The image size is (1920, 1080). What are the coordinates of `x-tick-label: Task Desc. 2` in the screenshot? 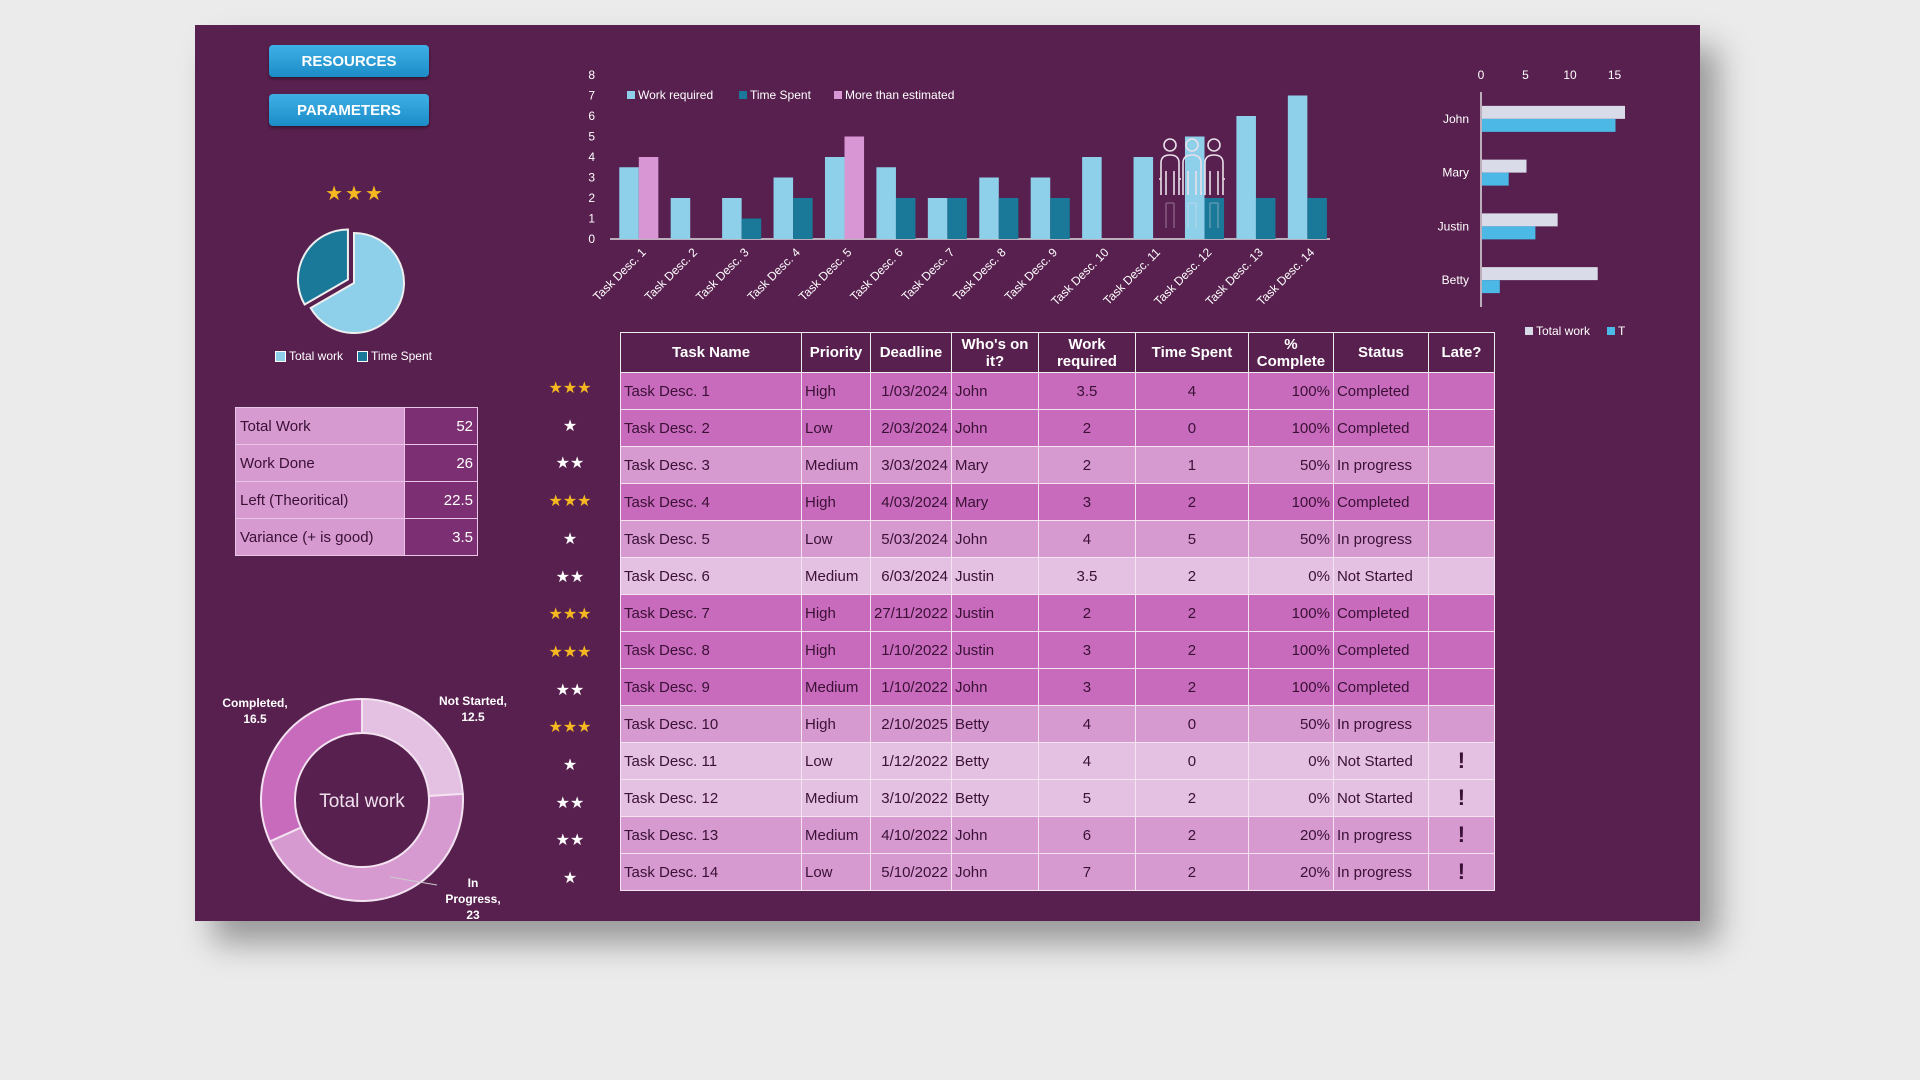 It's located at (671, 274).